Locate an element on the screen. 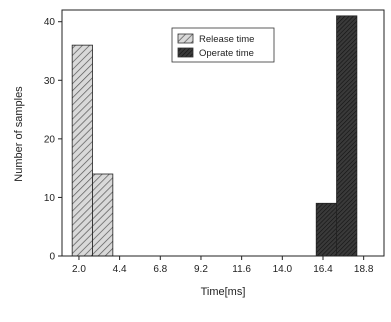 The width and height of the screenshot is (391, 322). x-tick-label: 14.0 is located at coordinates (283, 269).